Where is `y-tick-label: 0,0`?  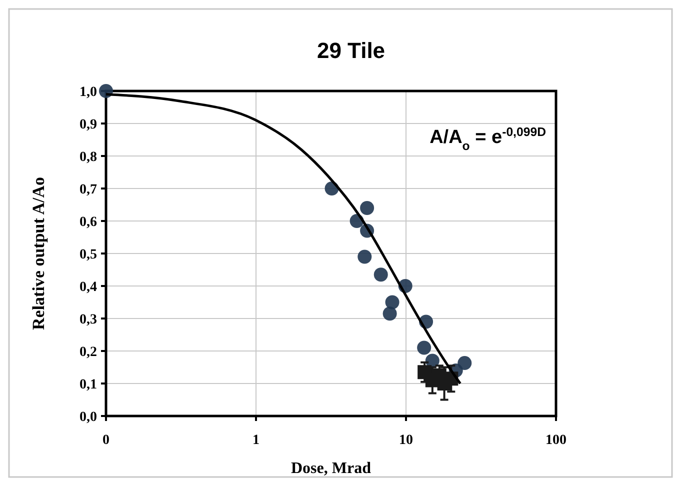 y-tick-label: 0,0 is located at coordinates (88, 417).